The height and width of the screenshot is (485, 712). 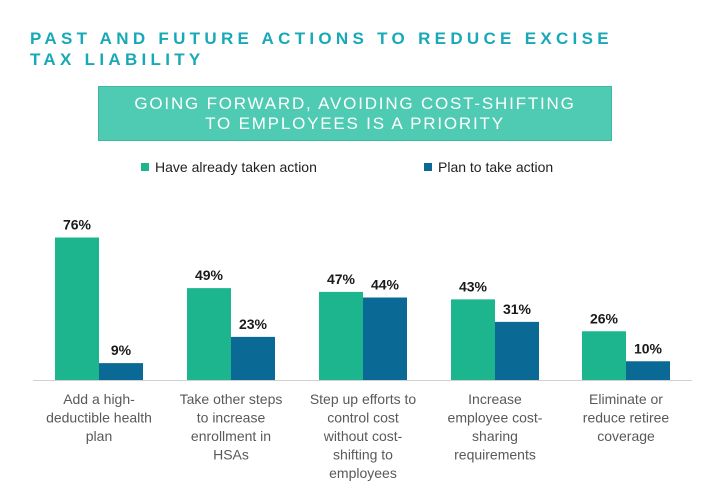 I want to click on data-label-series-1-cat-3: 47%, so click(x=341, y=279).